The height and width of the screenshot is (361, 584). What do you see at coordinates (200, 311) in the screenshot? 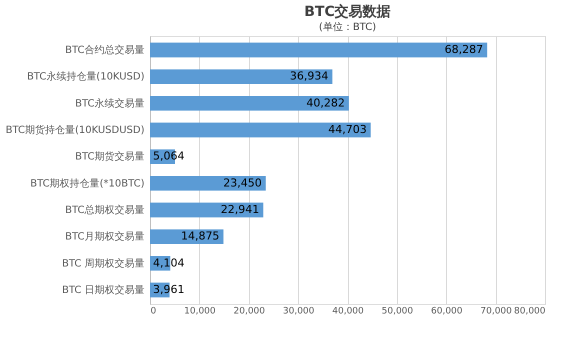
I see `x-tick-label: 10,000` at bounding box center [200, 311].